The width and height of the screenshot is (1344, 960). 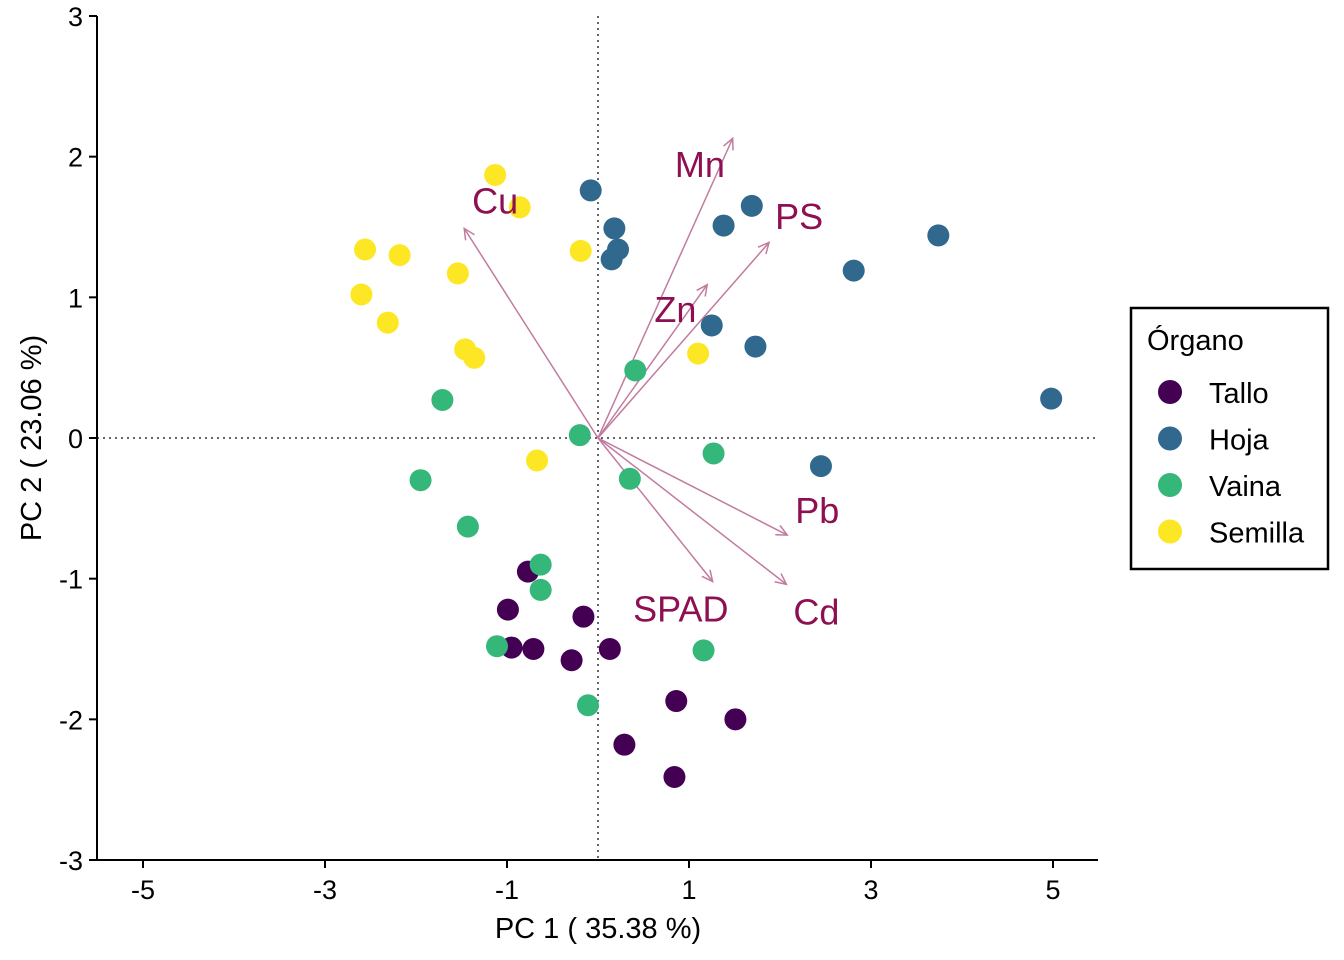 I want to click on loading-arrows, so click(x=626, y=361).